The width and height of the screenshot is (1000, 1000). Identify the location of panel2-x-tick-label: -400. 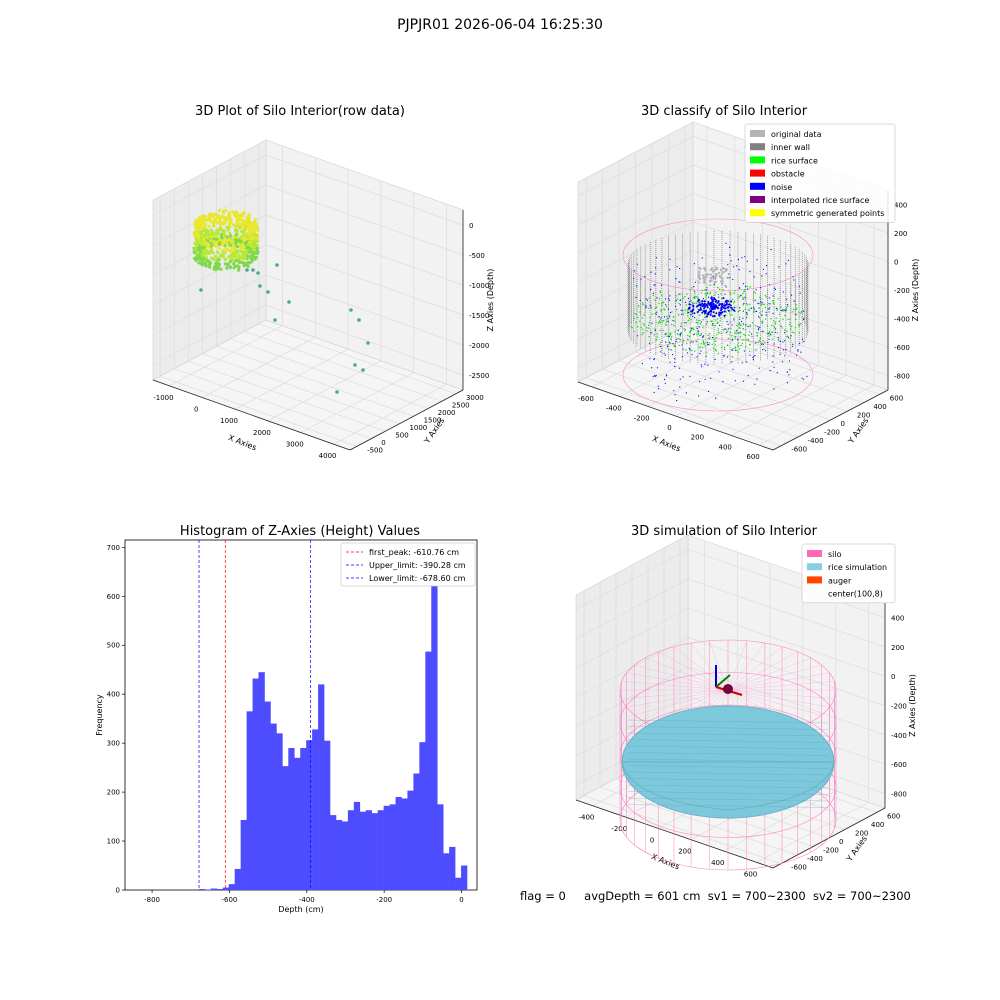
(614, 409).